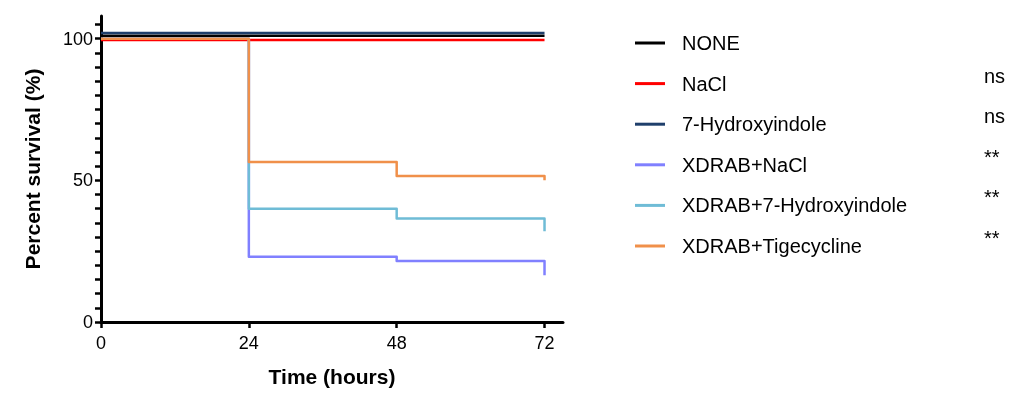 This screenshot has height=402, width=1018. I want to click on y-axis-title: Percent survival (%), so click(32, 169).